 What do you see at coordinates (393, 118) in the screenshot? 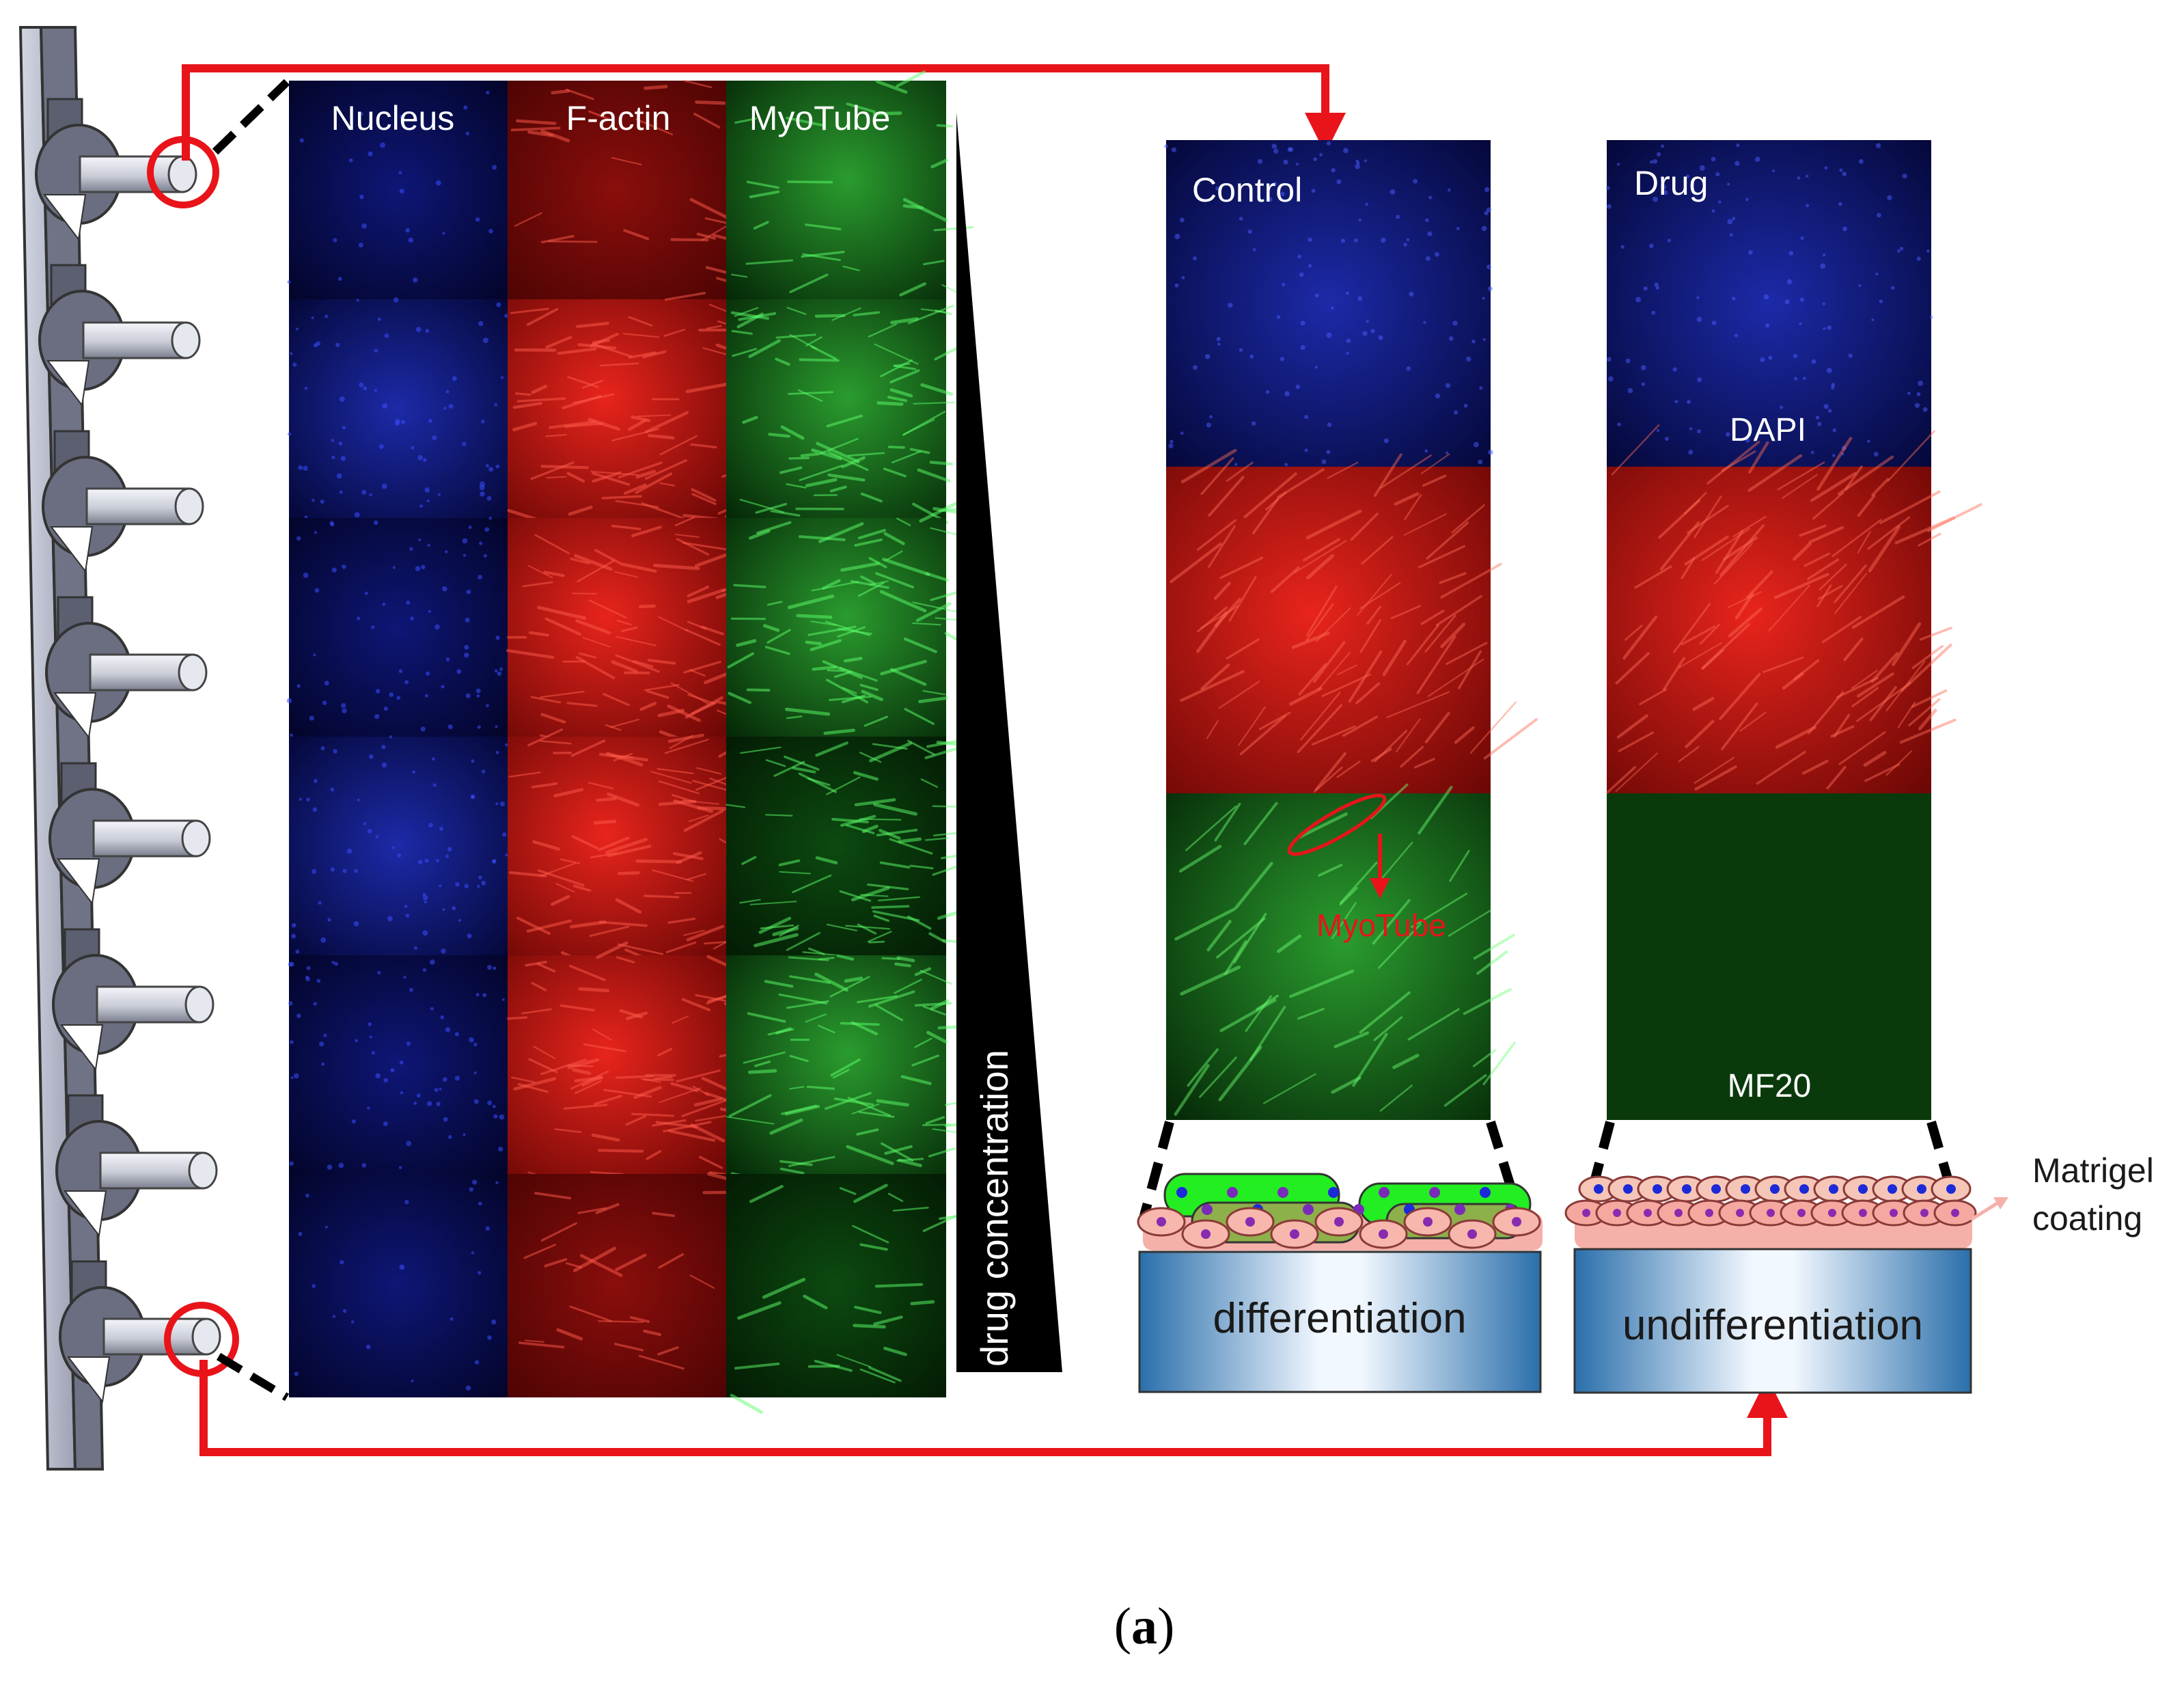
I see `column-label-nucleus: Nucleus` at bounding box center [393, 118].